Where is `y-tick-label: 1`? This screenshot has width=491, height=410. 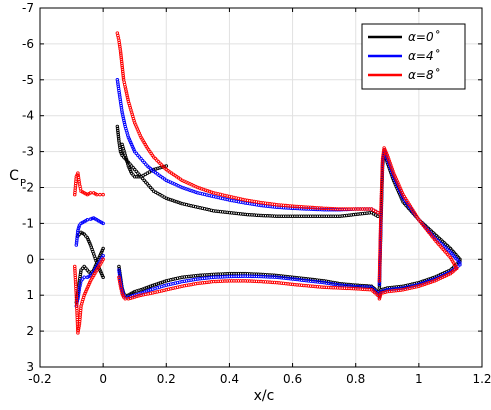 y-tick-label: 1 is located at coordinates (30, 295).